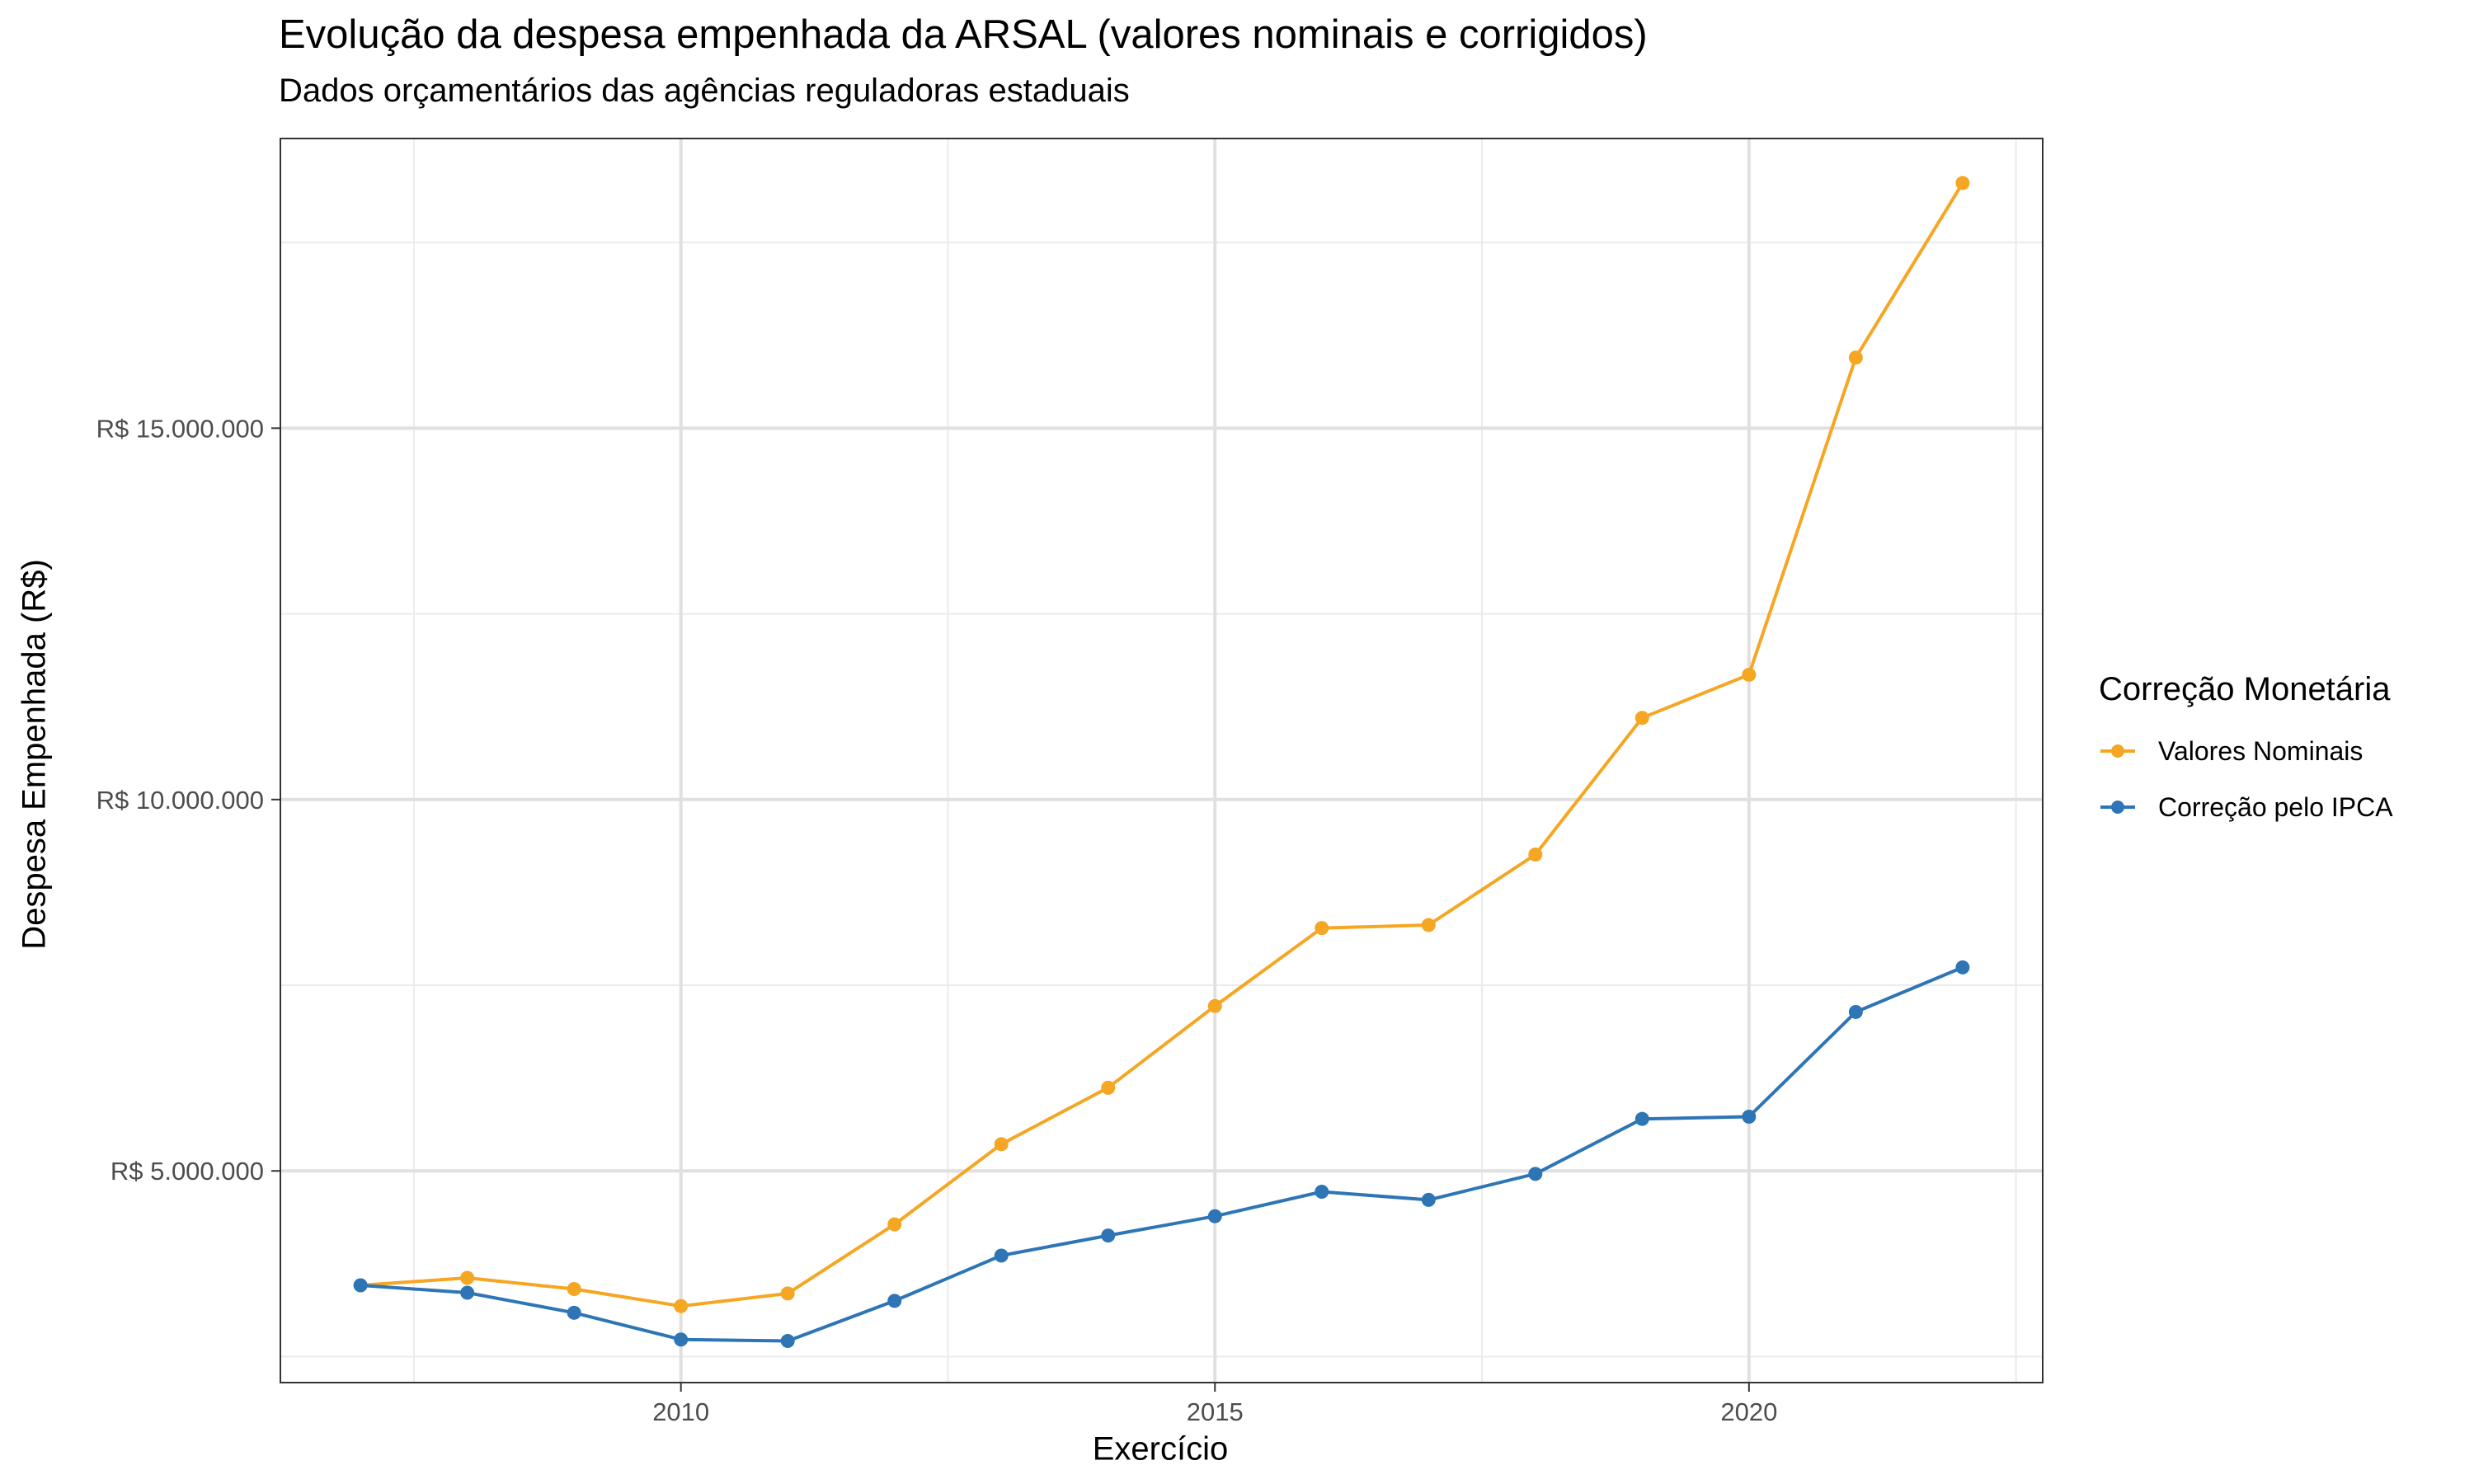 This screenshot has width=2474, height=1484. I want to click on legend-item-valores-nominais: Valores Nominais, so click(2246, 751).